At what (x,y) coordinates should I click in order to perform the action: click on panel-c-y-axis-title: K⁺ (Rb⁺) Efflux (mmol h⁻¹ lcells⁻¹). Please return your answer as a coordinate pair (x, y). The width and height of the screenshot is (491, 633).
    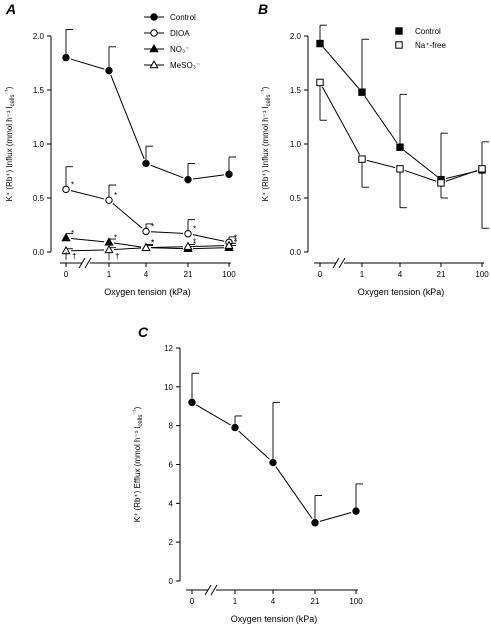
    Looking at the image, I should click on (138, 464).